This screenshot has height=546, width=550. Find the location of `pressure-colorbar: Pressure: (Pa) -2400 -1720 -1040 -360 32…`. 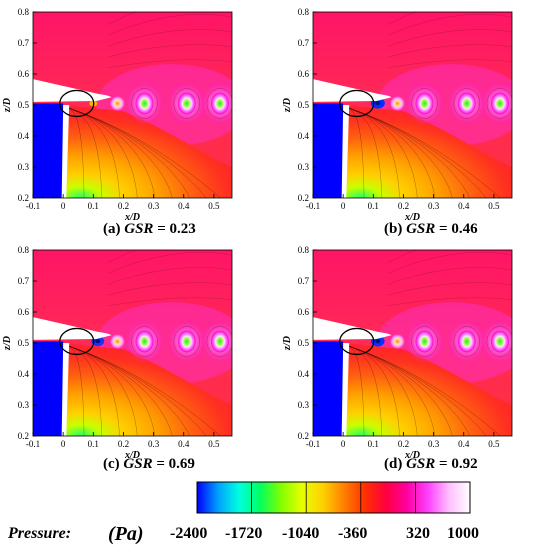

pressure-colorbar: Pressure: (Pa) -2400 -1720 -1040 -360 32… is located at coordinates (243, 513).